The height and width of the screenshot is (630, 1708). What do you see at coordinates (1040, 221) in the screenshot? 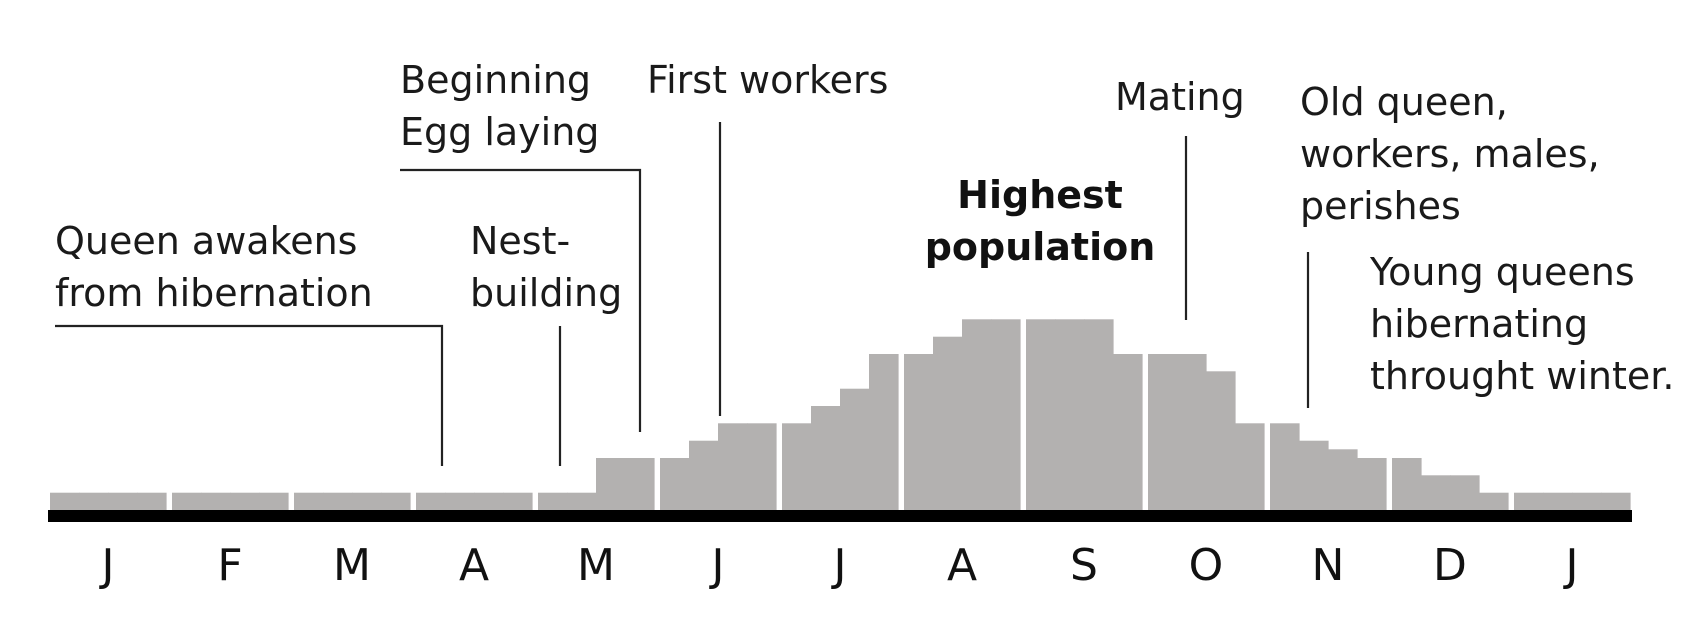
I see `annotation-highest-population: Highest population` at bounding box center [1040, 221].